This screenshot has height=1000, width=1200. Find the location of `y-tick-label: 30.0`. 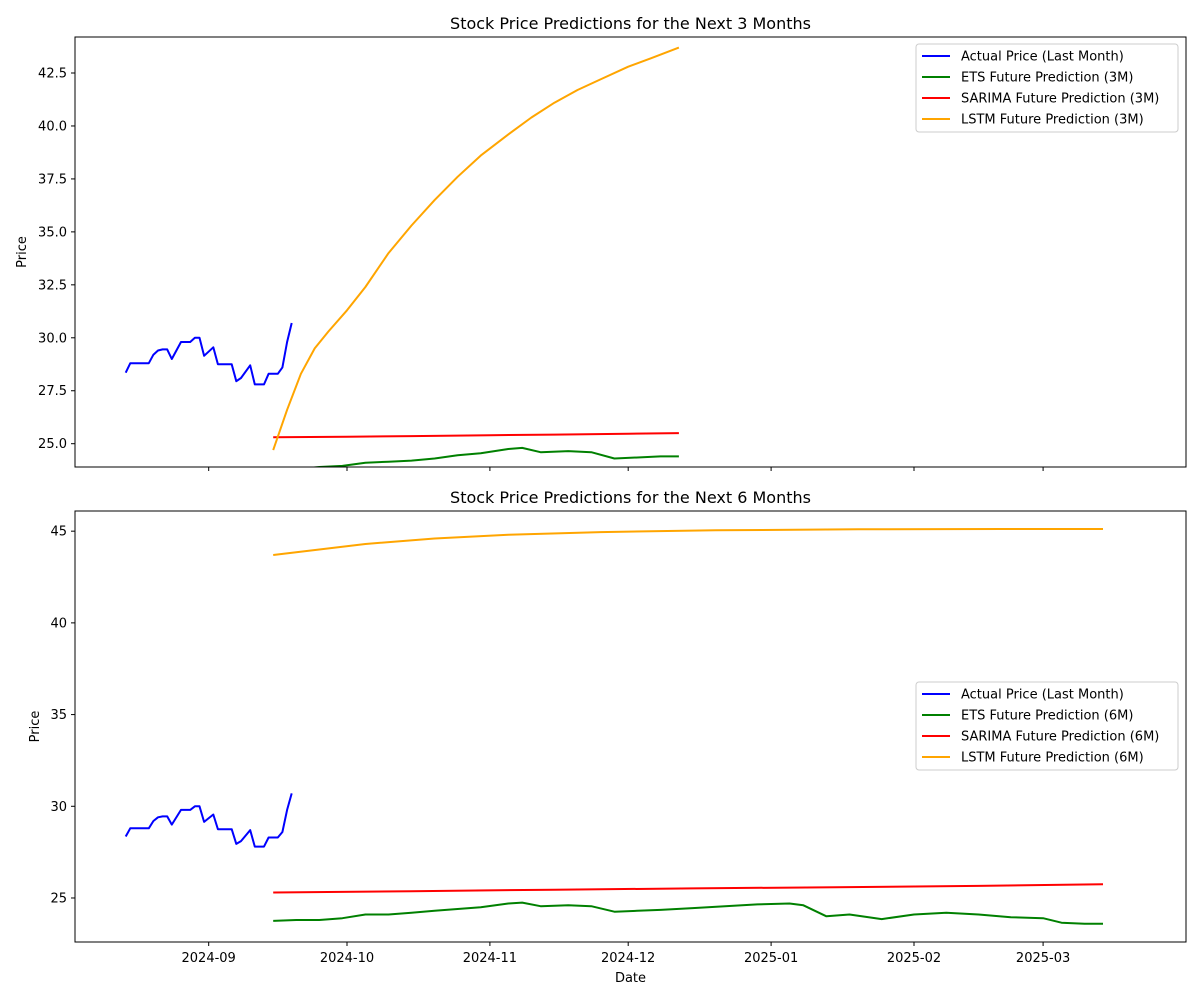

y-tick-label: 30.0 is located at coordinates (52, 338).